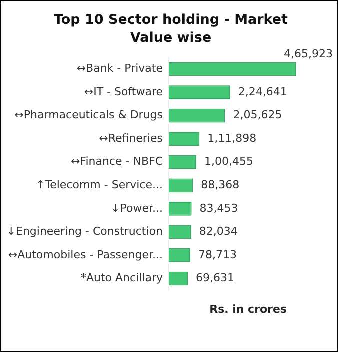 The width and height of the screenshot is (338, 352). I want to click on data-label: 78,713, so click(218, 255).